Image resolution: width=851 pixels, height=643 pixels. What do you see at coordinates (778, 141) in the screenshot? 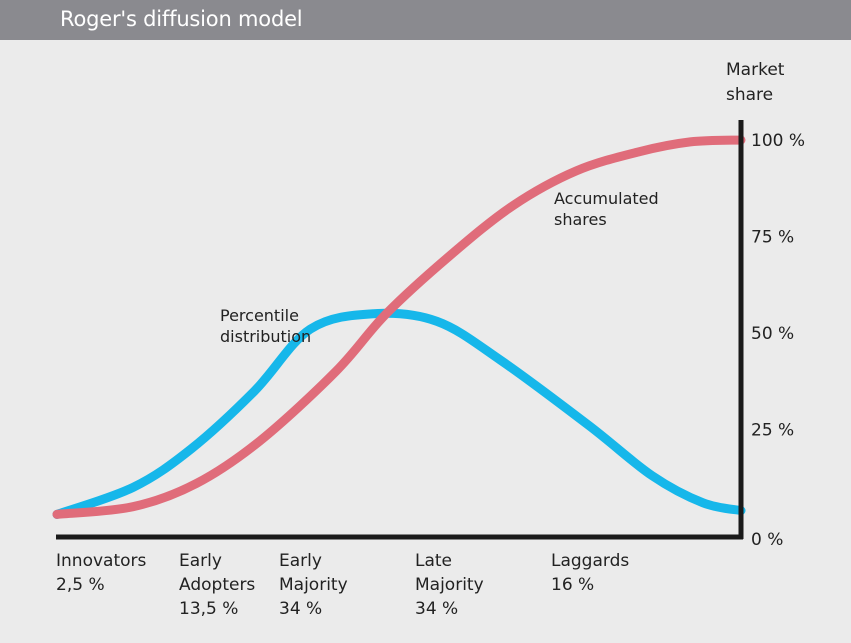
I see `y-tick-label: 100 %` at bounding box center [778, 141].